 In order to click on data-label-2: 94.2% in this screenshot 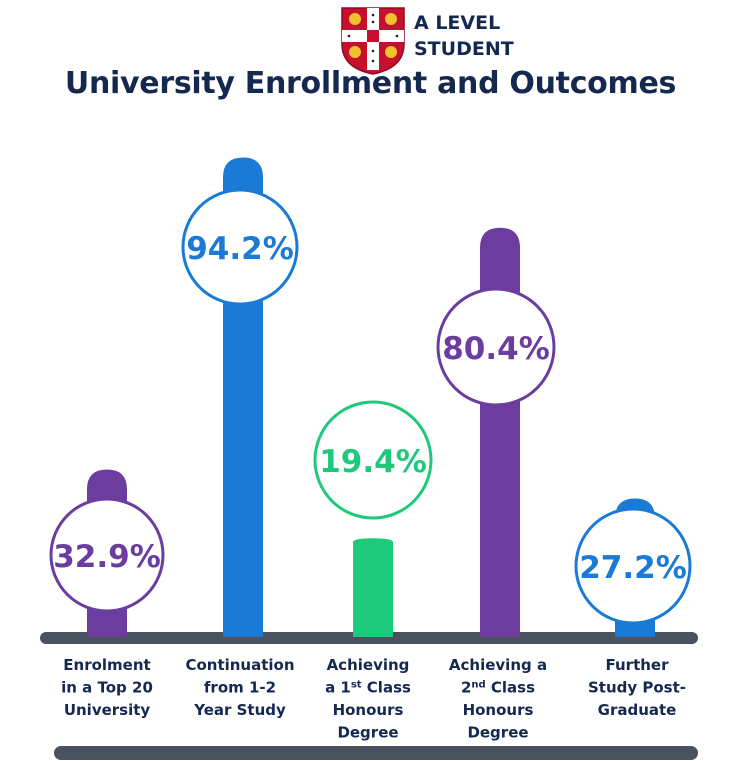, I will do `click(240, 249)`.